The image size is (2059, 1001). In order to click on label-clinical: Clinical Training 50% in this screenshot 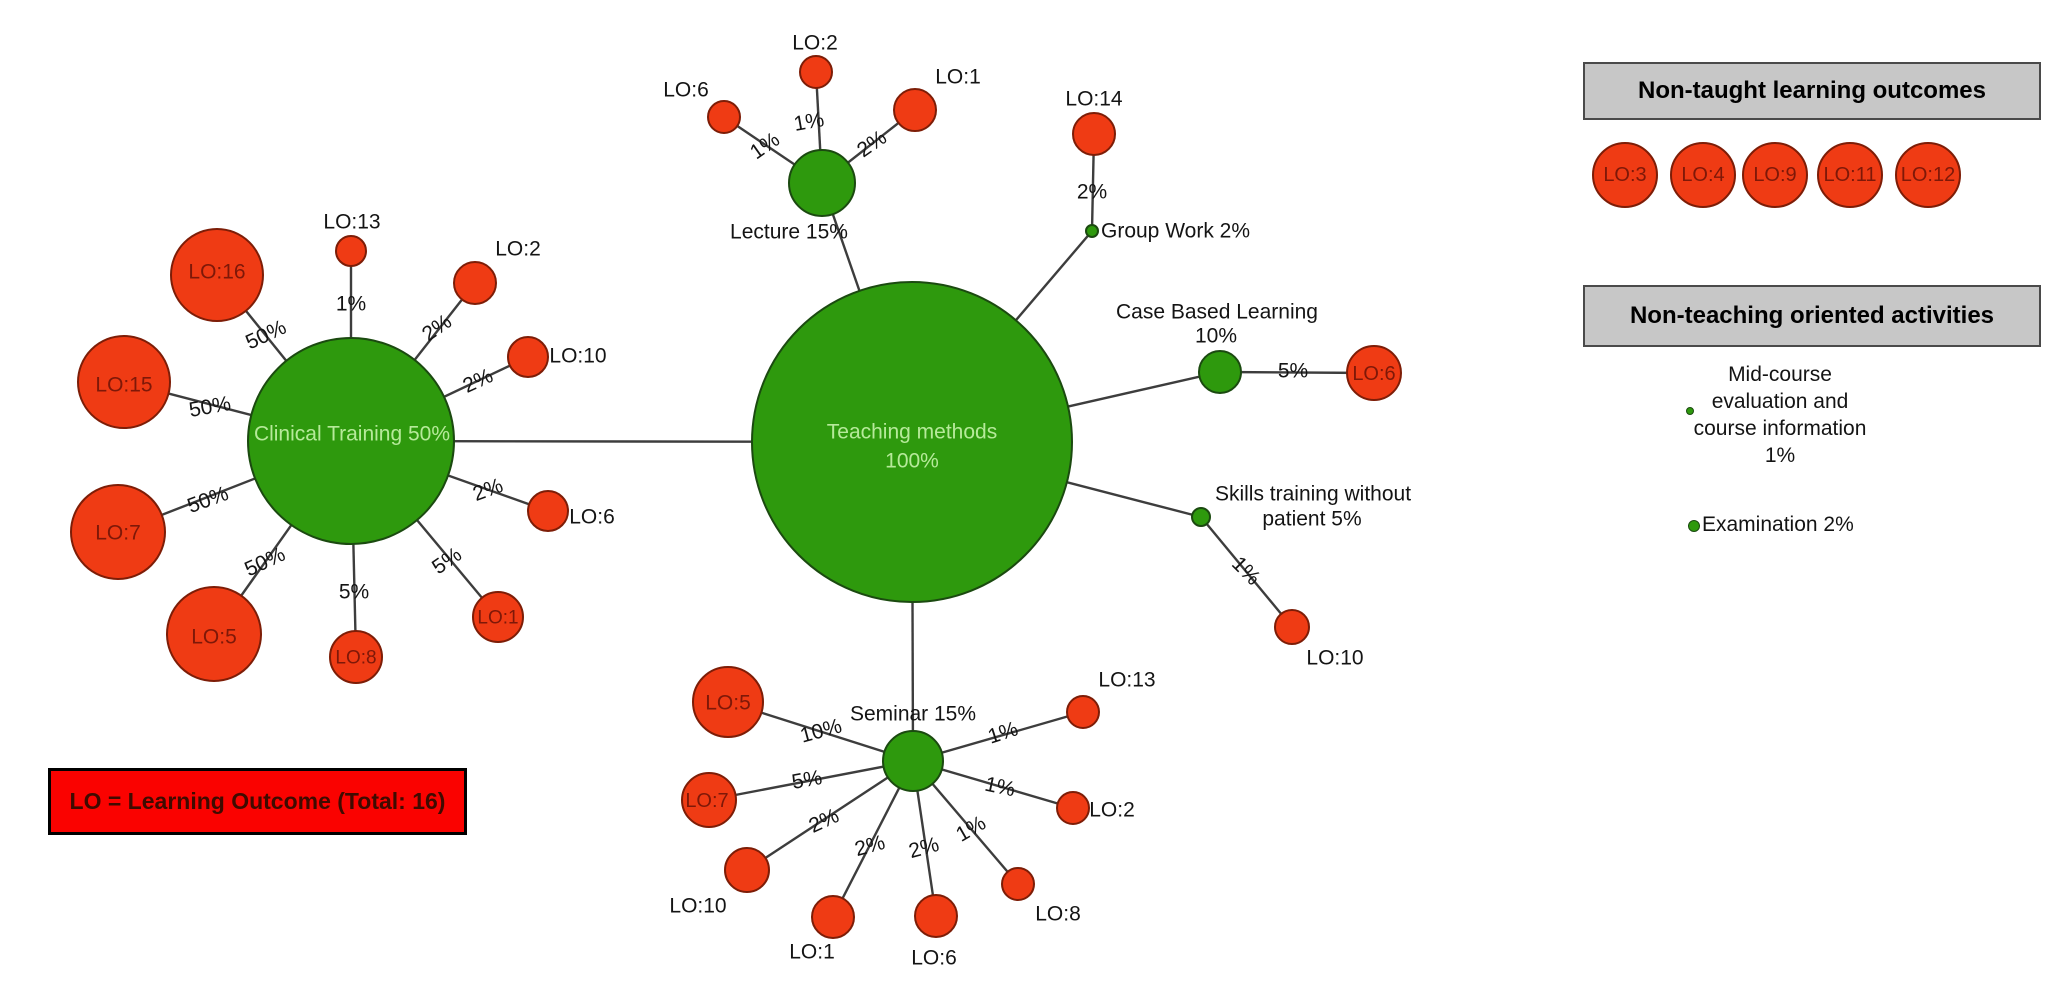, I will do `click(352, 434)`.